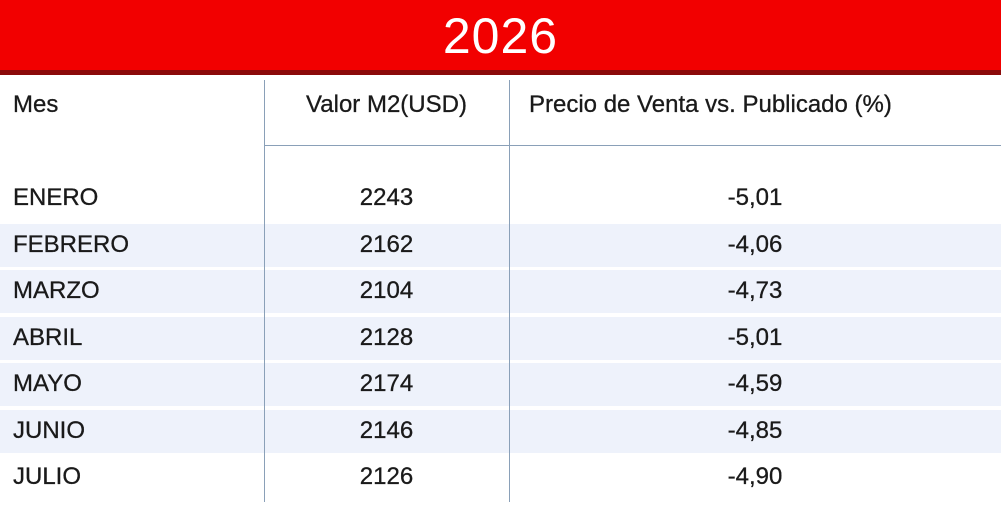  I want to click on value-cell: 2126, so click(386, 476).